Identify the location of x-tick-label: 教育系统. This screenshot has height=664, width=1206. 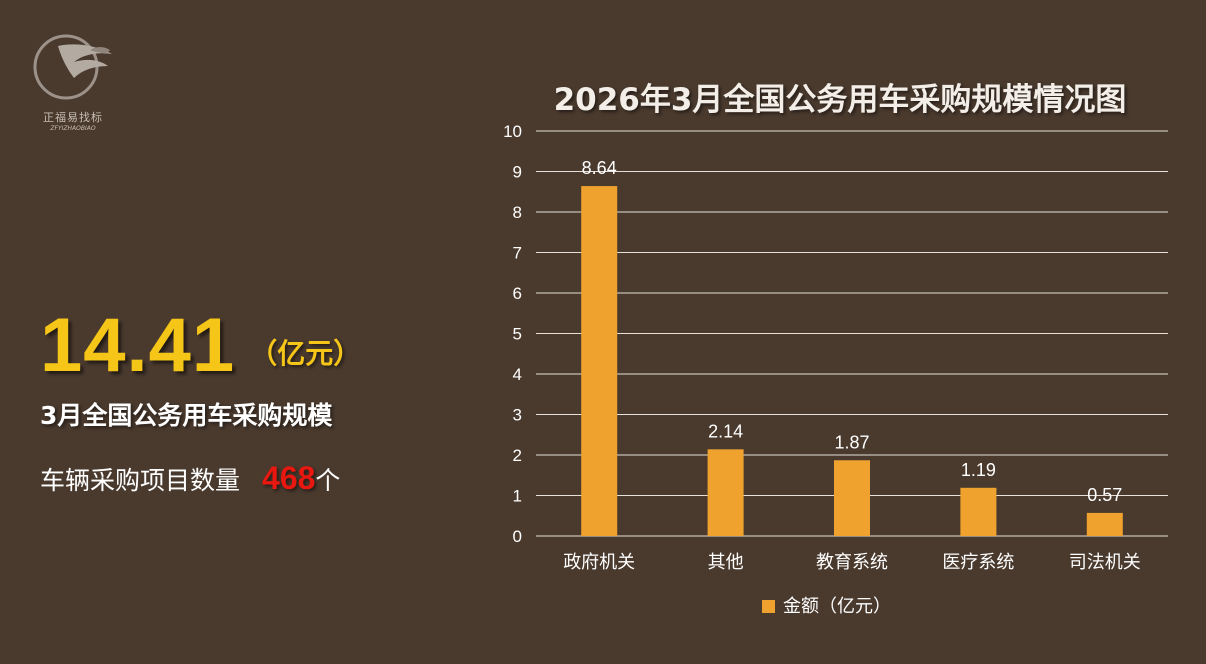
(852, 562).